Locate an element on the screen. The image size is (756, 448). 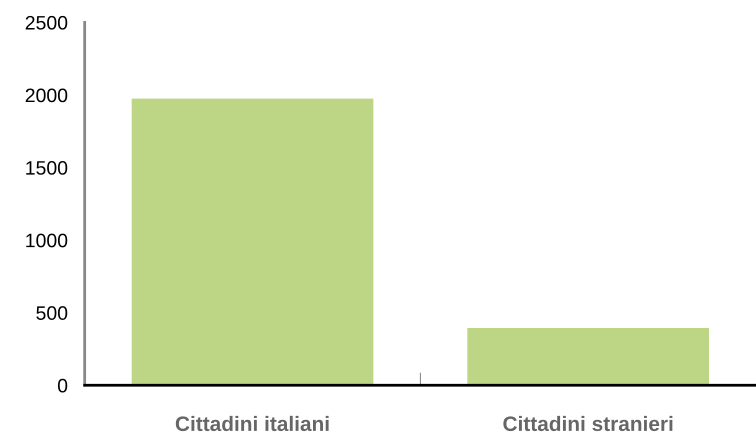
x-tick-label: Cittadini italiani is located at coordinates (252, 424).